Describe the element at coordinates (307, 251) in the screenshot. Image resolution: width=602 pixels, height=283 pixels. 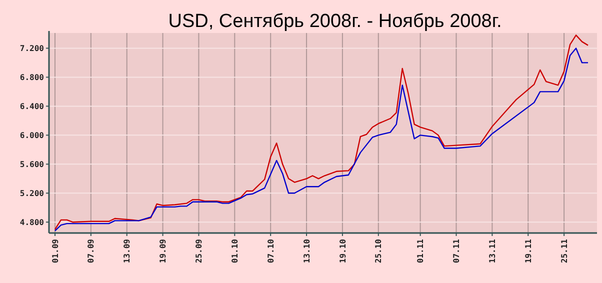
I see `x-tick-label: 13.10` at that location.